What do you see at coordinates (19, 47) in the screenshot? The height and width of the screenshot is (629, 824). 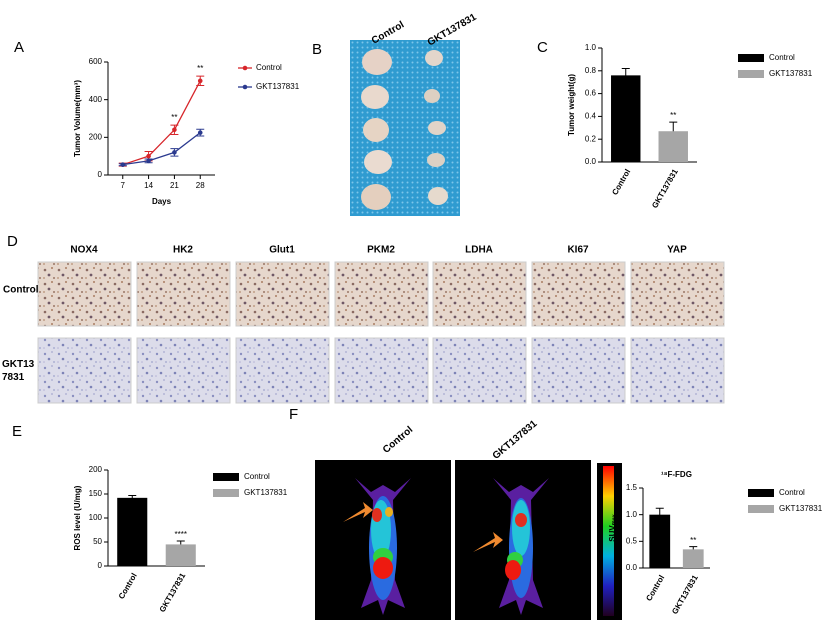 I see `panel-label: A` at bounding box center [19, 47].